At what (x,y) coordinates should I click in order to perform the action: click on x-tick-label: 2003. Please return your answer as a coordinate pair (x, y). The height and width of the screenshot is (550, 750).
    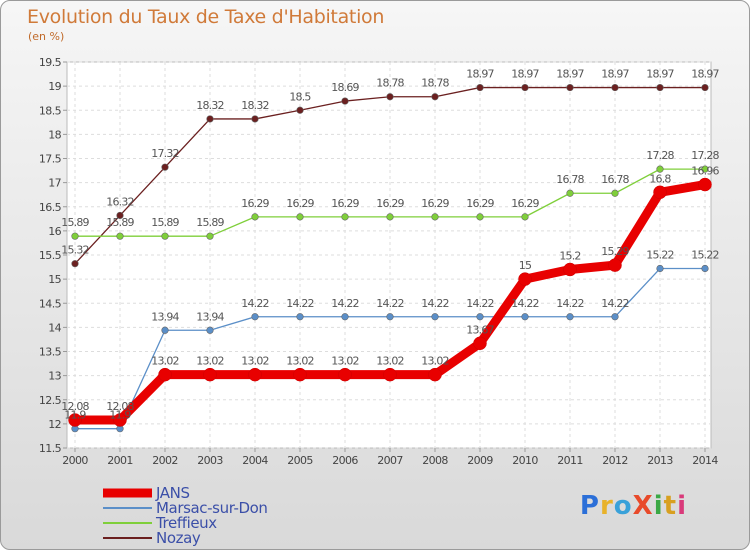
    Looking at the image, I should click on (210, 460).